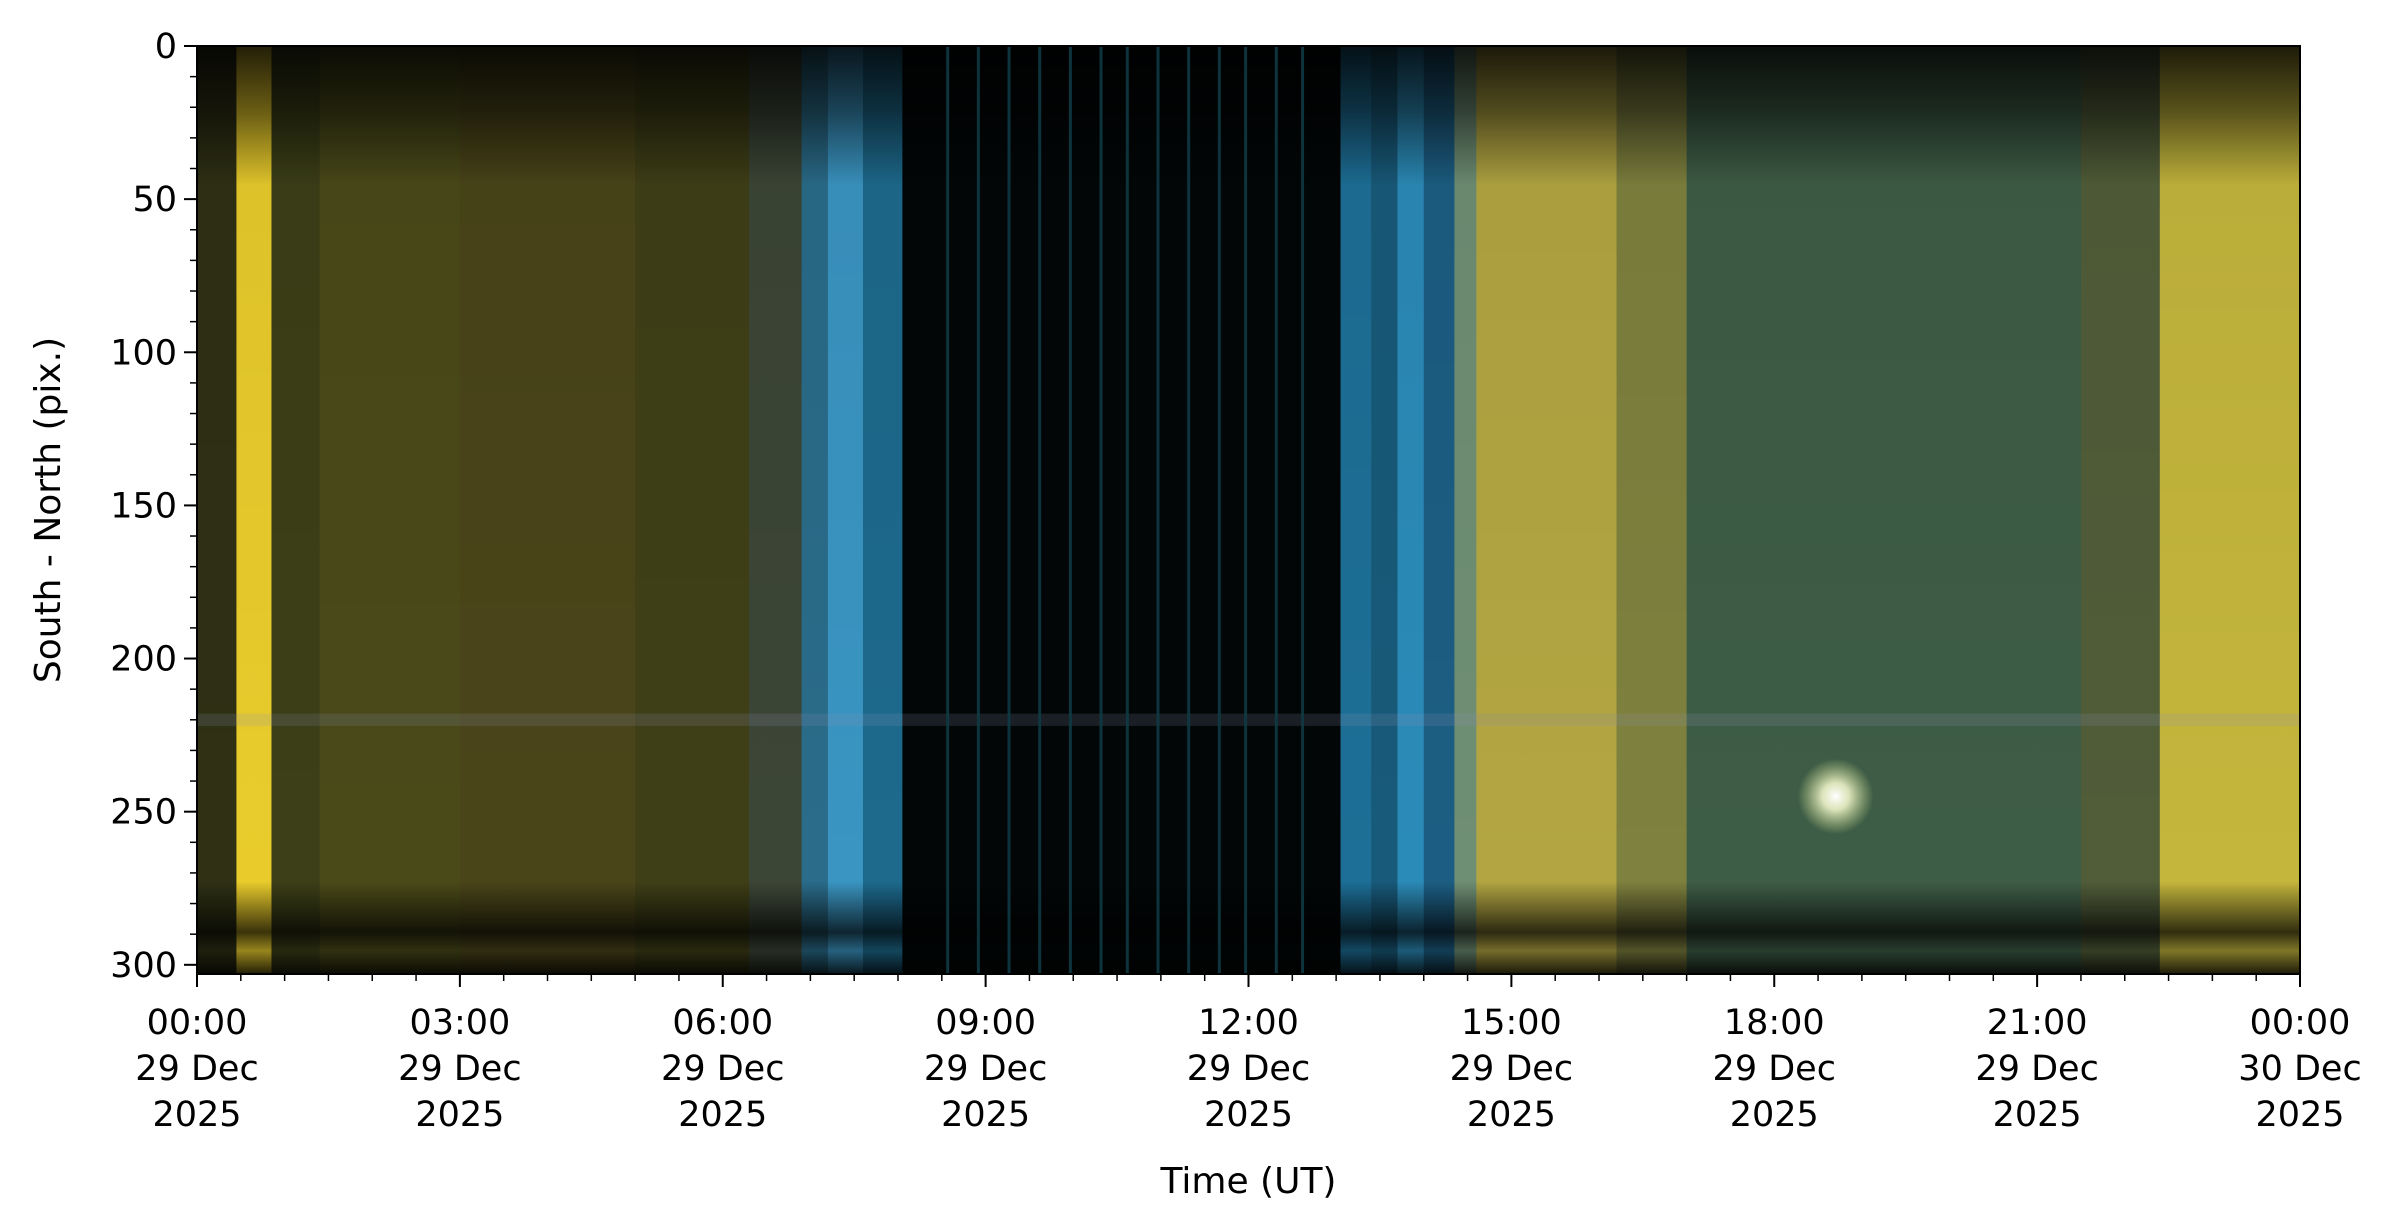  What do you see at coordinates (1835, 796) in the screenshot?
I see `bright-spot` at bounding box center [1835, 796].